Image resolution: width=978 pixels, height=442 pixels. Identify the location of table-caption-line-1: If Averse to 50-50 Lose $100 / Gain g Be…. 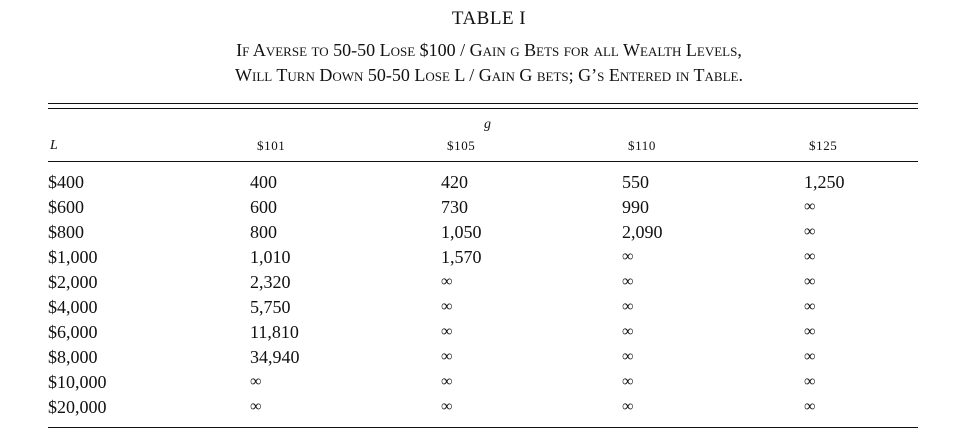
(489, 50).